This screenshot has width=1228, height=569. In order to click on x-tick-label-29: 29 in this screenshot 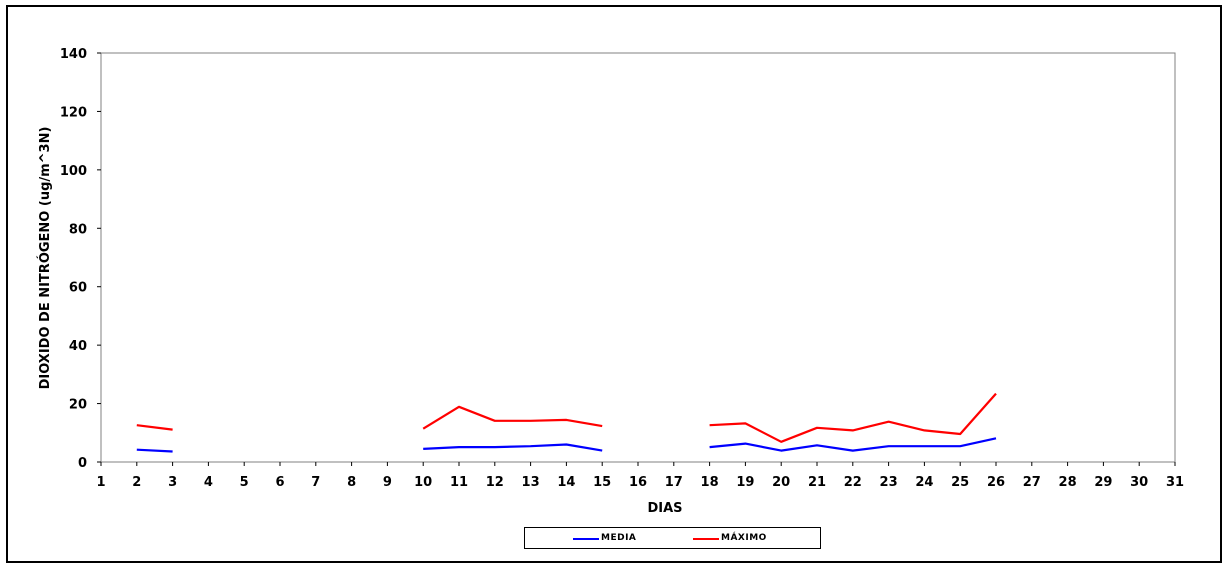, I will do `click(1103, 482)`.